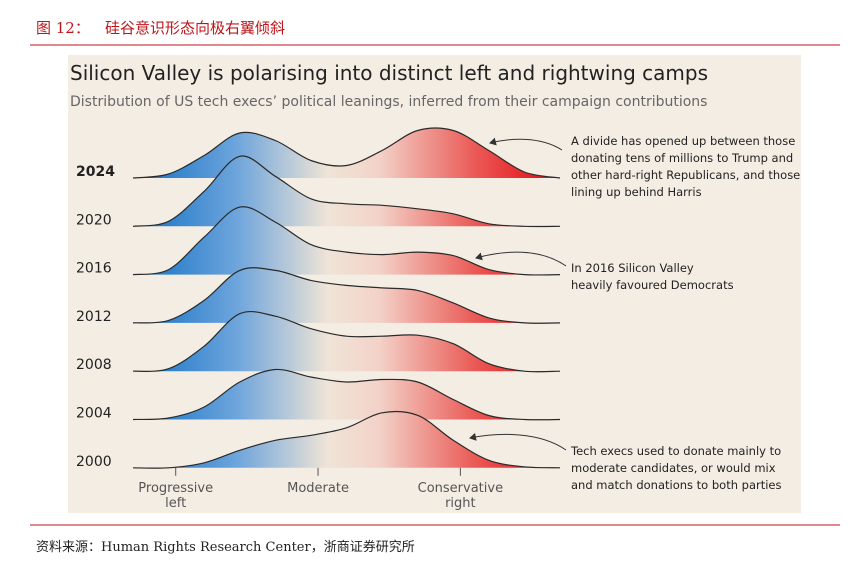 The image size is (854, 570). I want to click on year-label: 2024, so click(95, 172).